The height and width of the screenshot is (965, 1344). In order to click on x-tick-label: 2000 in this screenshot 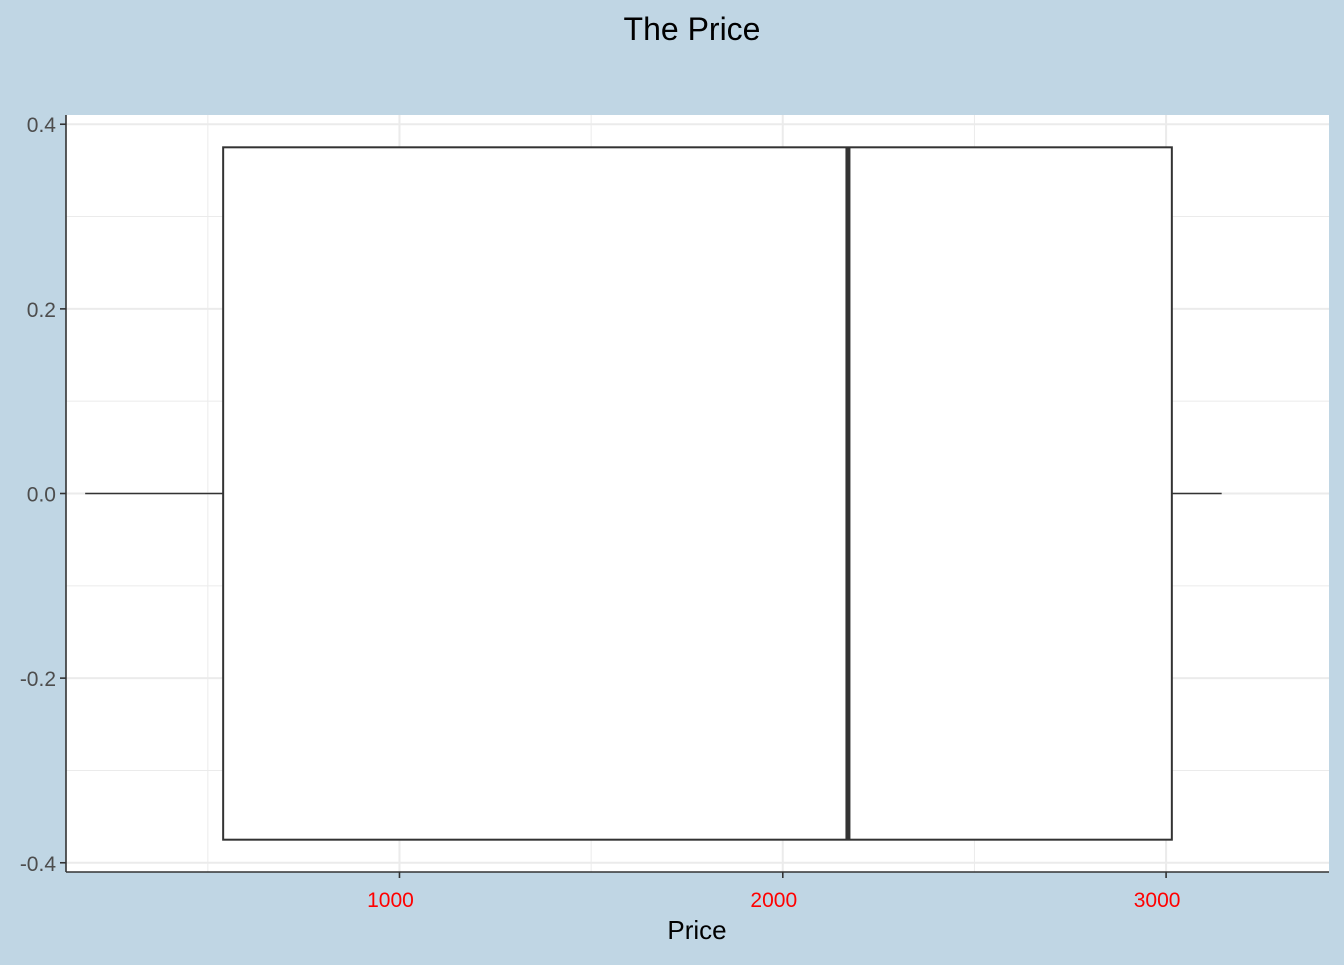, I will do `click(773, 900)`.